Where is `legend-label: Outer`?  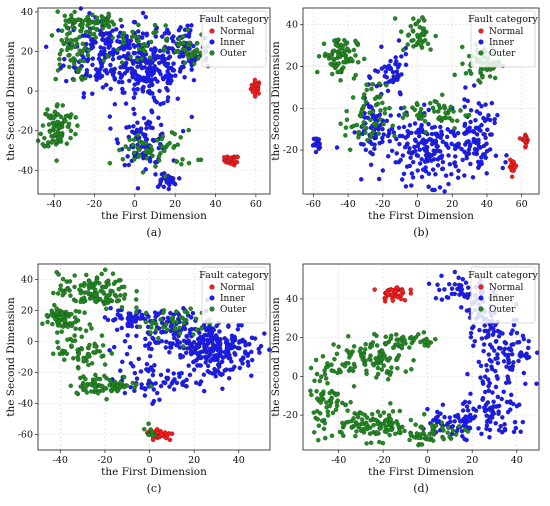
legend-label: Outer is located at coordinates (233, 310).